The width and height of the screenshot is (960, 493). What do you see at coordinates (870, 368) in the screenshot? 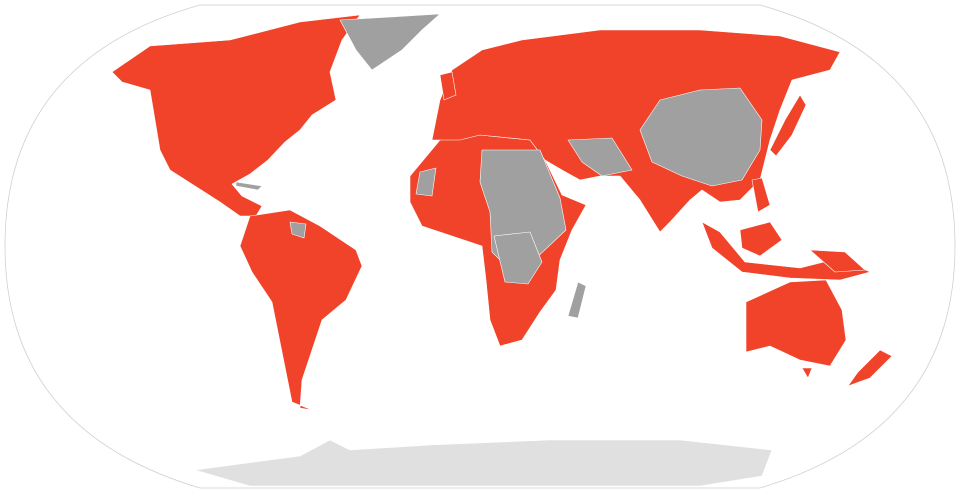
I see `new-zealand` at bounding box center [870, 368].